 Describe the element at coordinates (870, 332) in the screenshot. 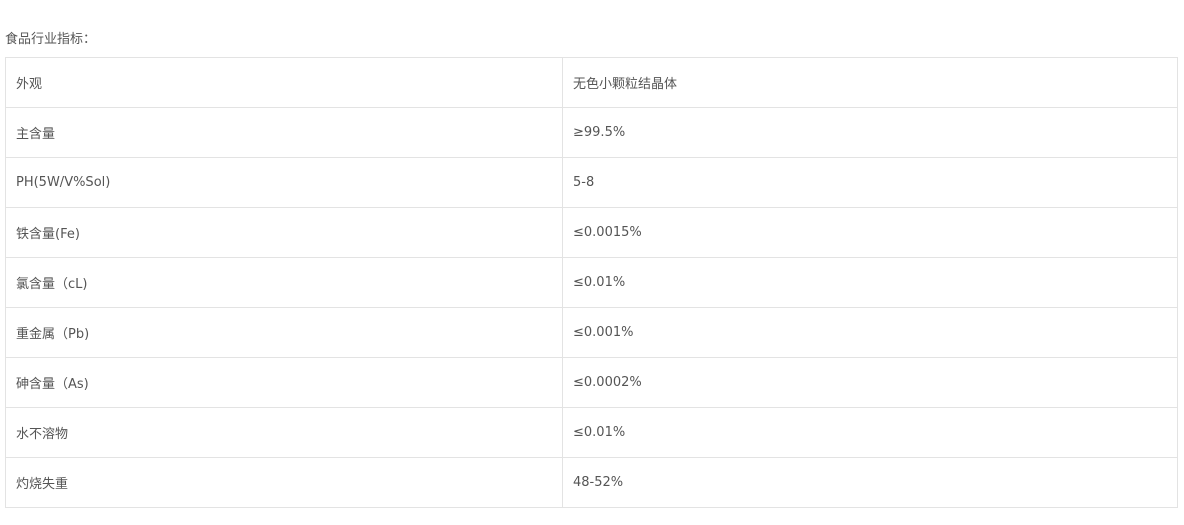

I see `spec-value: ≤0.001%` at that location.